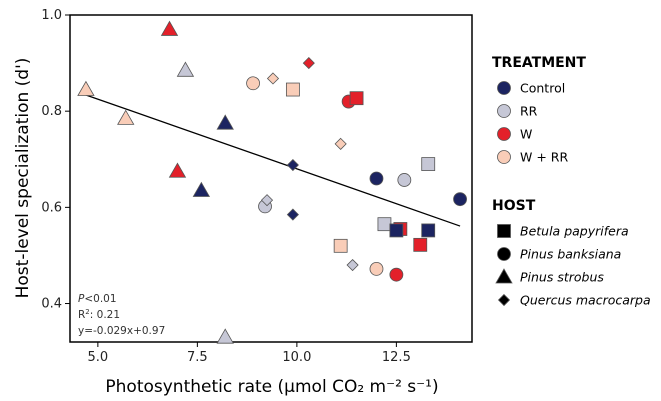 The height and width of the screenshot is (401, 661). Describe the element at coordinates (121, 331) in the screenshot. I see `stats-equation: y=-0.029x+0.97` at that location.